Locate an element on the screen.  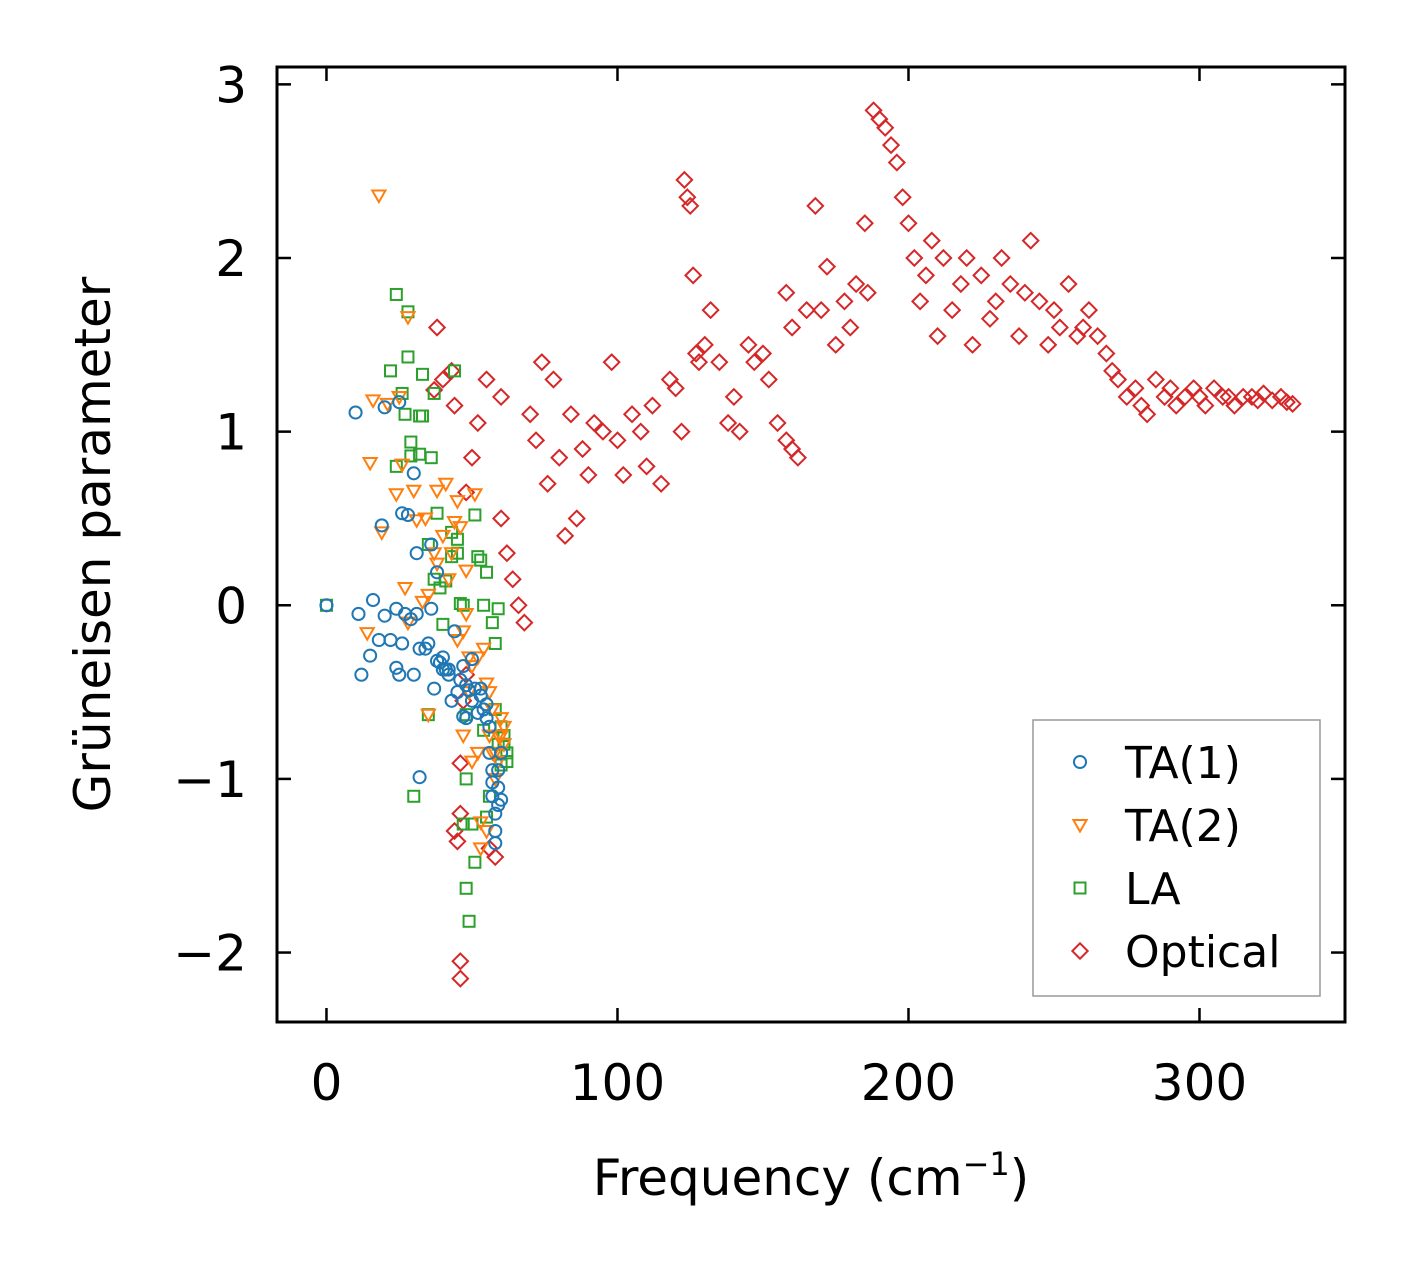
y-tick-label: 0 is located at coordinates (231, 606).